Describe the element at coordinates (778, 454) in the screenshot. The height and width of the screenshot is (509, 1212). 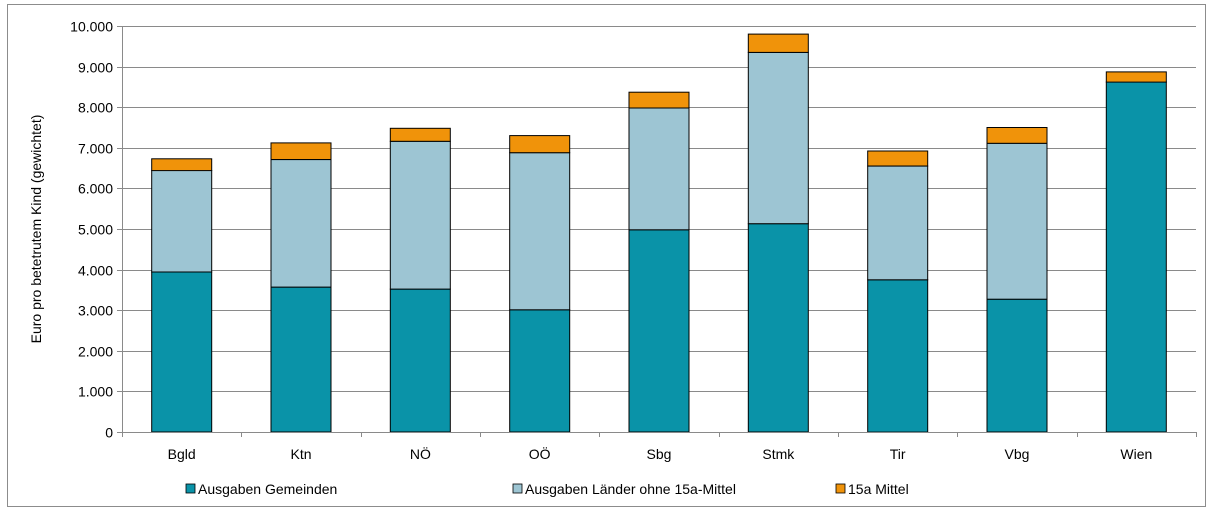
I see `x-tick-label: Stmk` at that location.